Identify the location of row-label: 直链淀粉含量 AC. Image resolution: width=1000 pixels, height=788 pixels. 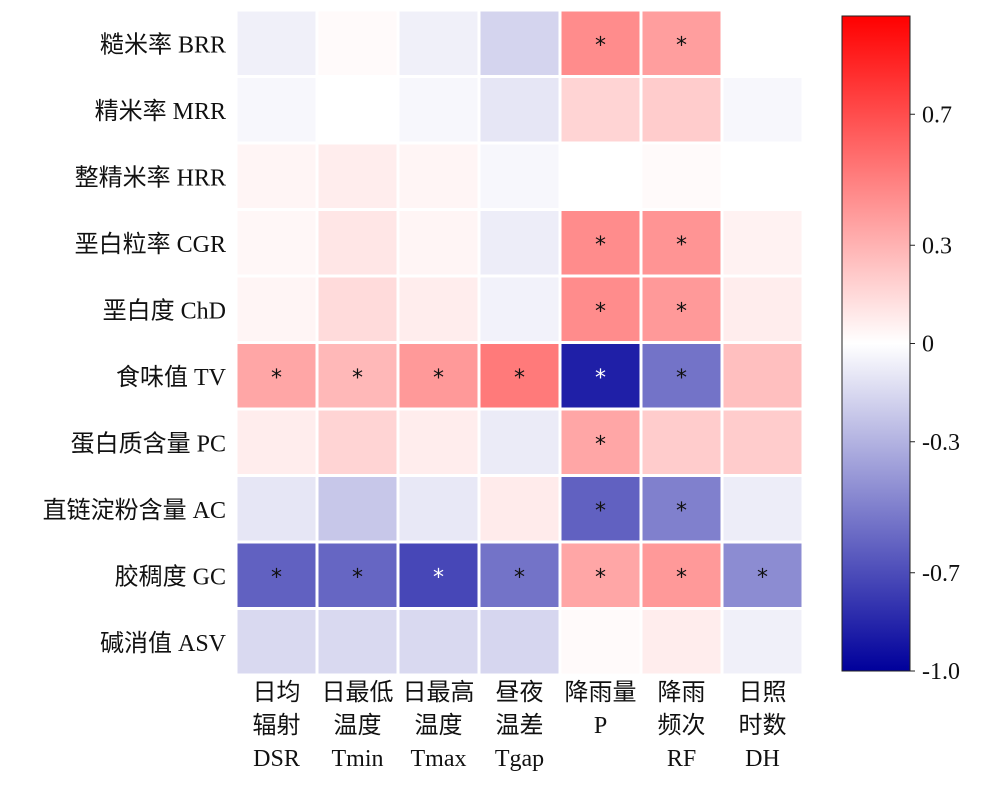
(134, 510).